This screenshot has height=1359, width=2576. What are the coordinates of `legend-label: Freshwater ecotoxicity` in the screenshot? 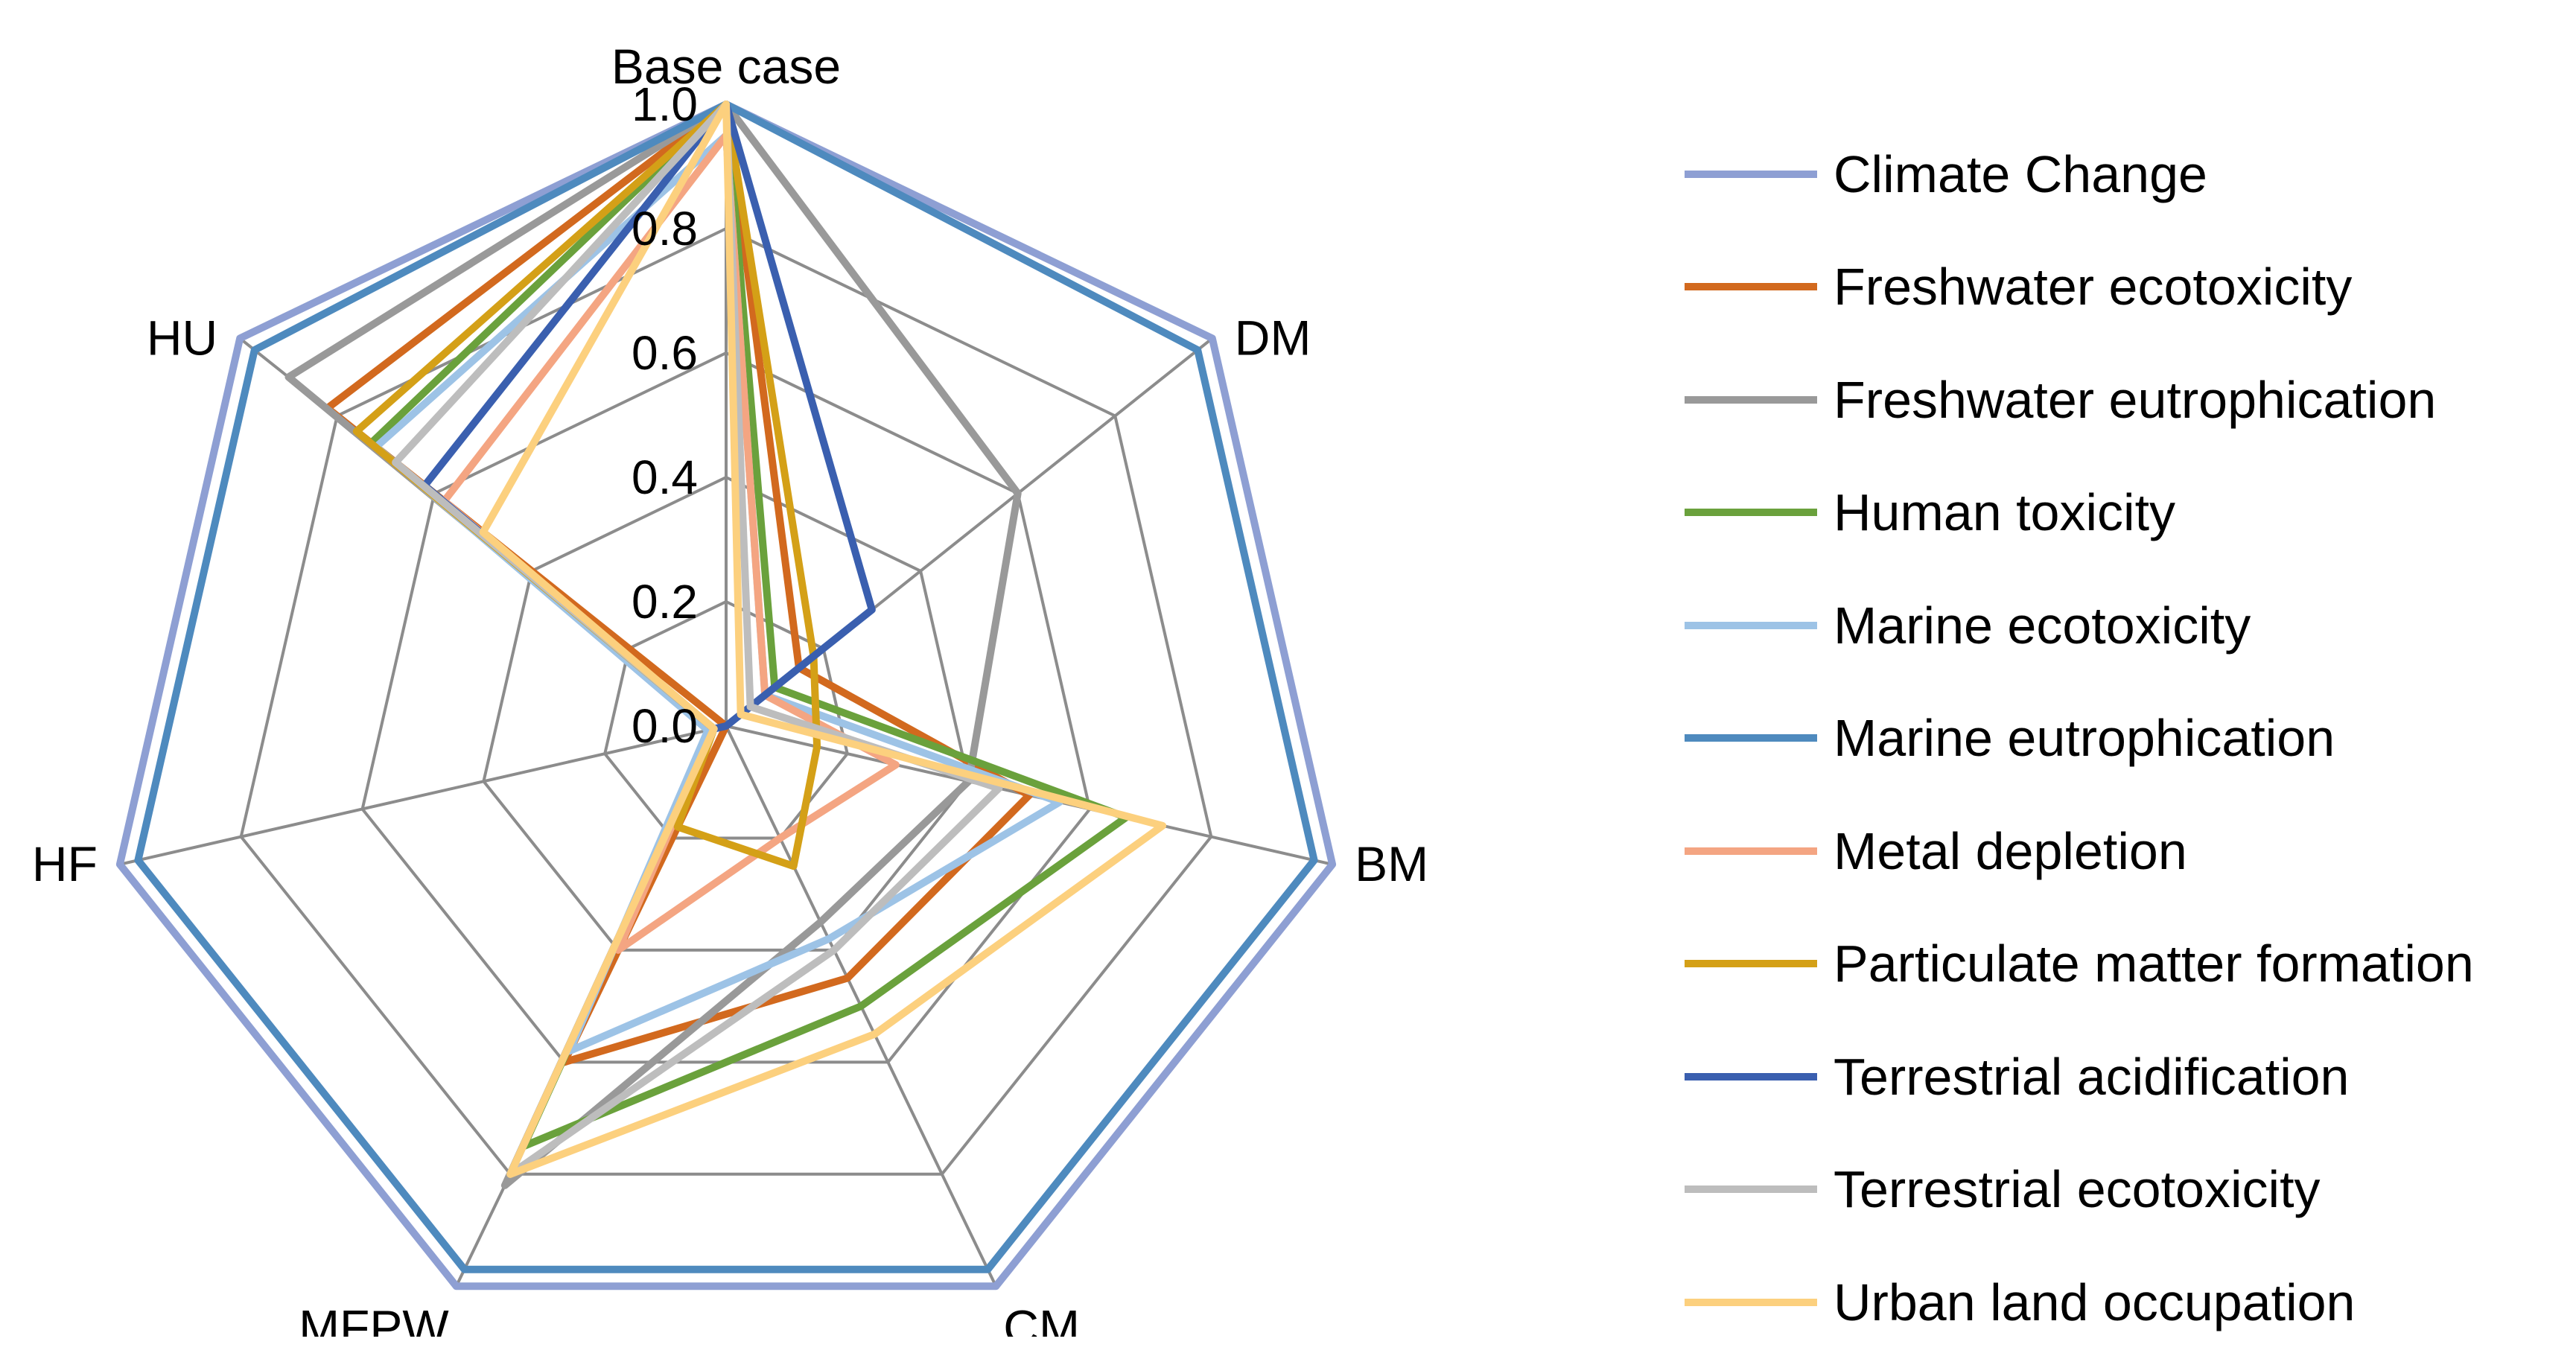 It's located at (2093, 287).